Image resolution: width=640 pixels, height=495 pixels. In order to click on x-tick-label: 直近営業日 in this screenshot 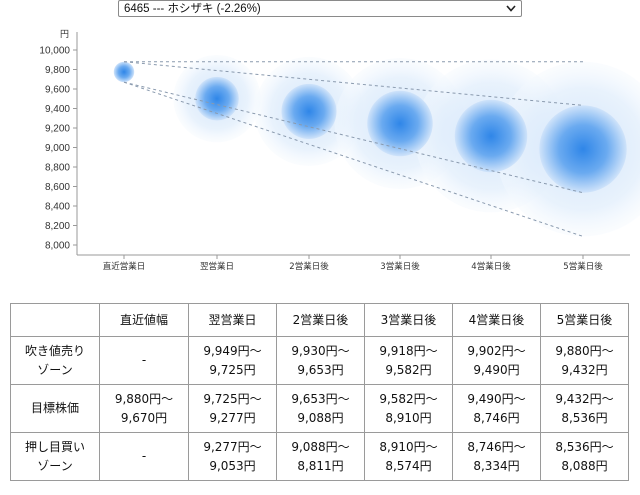, I will do `click(124, 266)`.